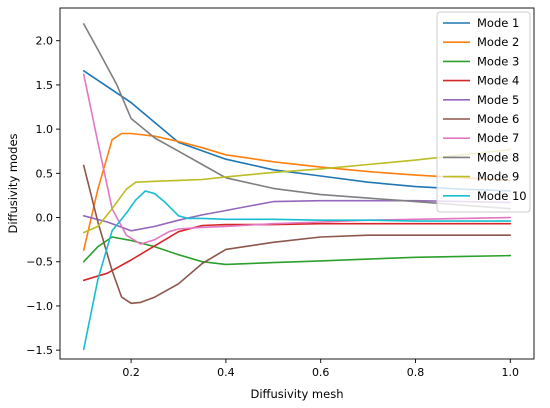 Image resolution: width=550 pixels, height=408 pixels. I want to click on legend-label: Mode 6, so click(498, 119).